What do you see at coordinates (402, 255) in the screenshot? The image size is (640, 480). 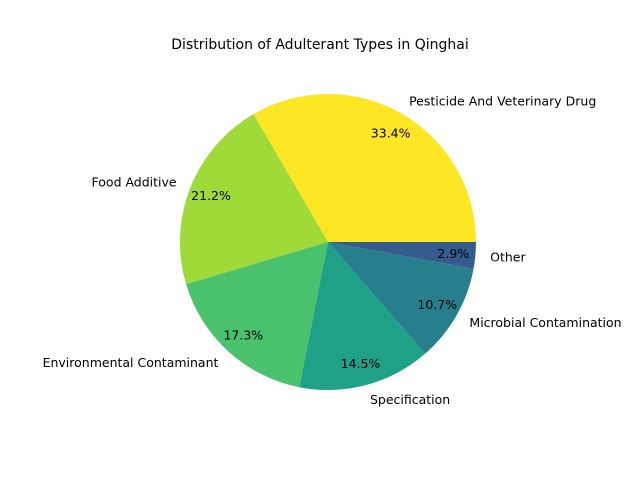 I see `pie-slice-other` at bounding box center [402, 255].